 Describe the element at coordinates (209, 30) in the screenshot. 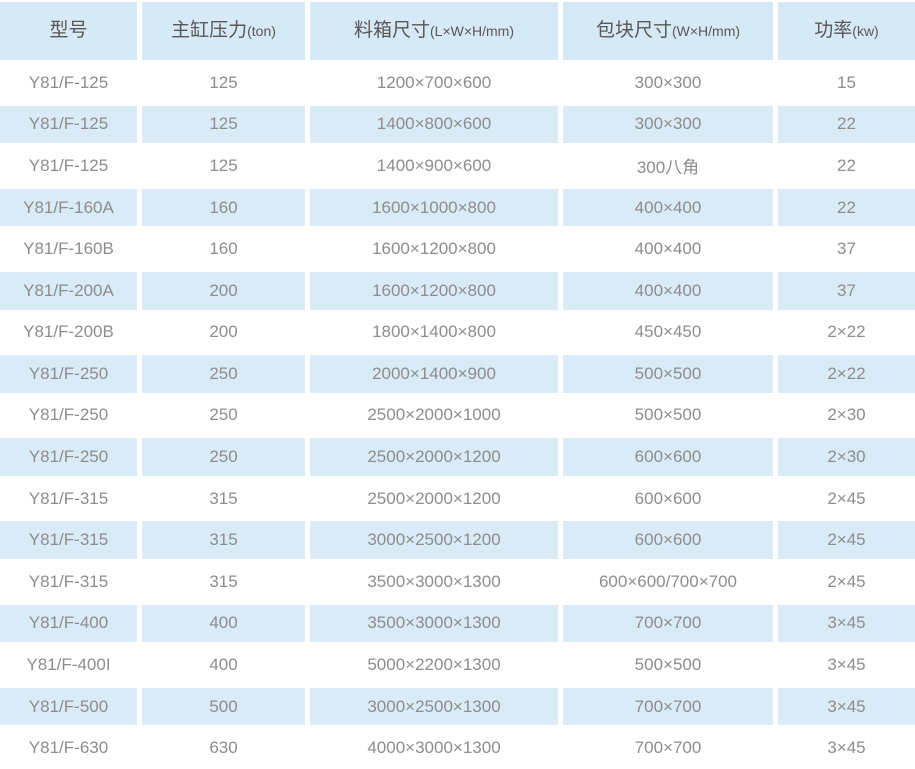

I see `column-header-label: 主缸压力` at that location.